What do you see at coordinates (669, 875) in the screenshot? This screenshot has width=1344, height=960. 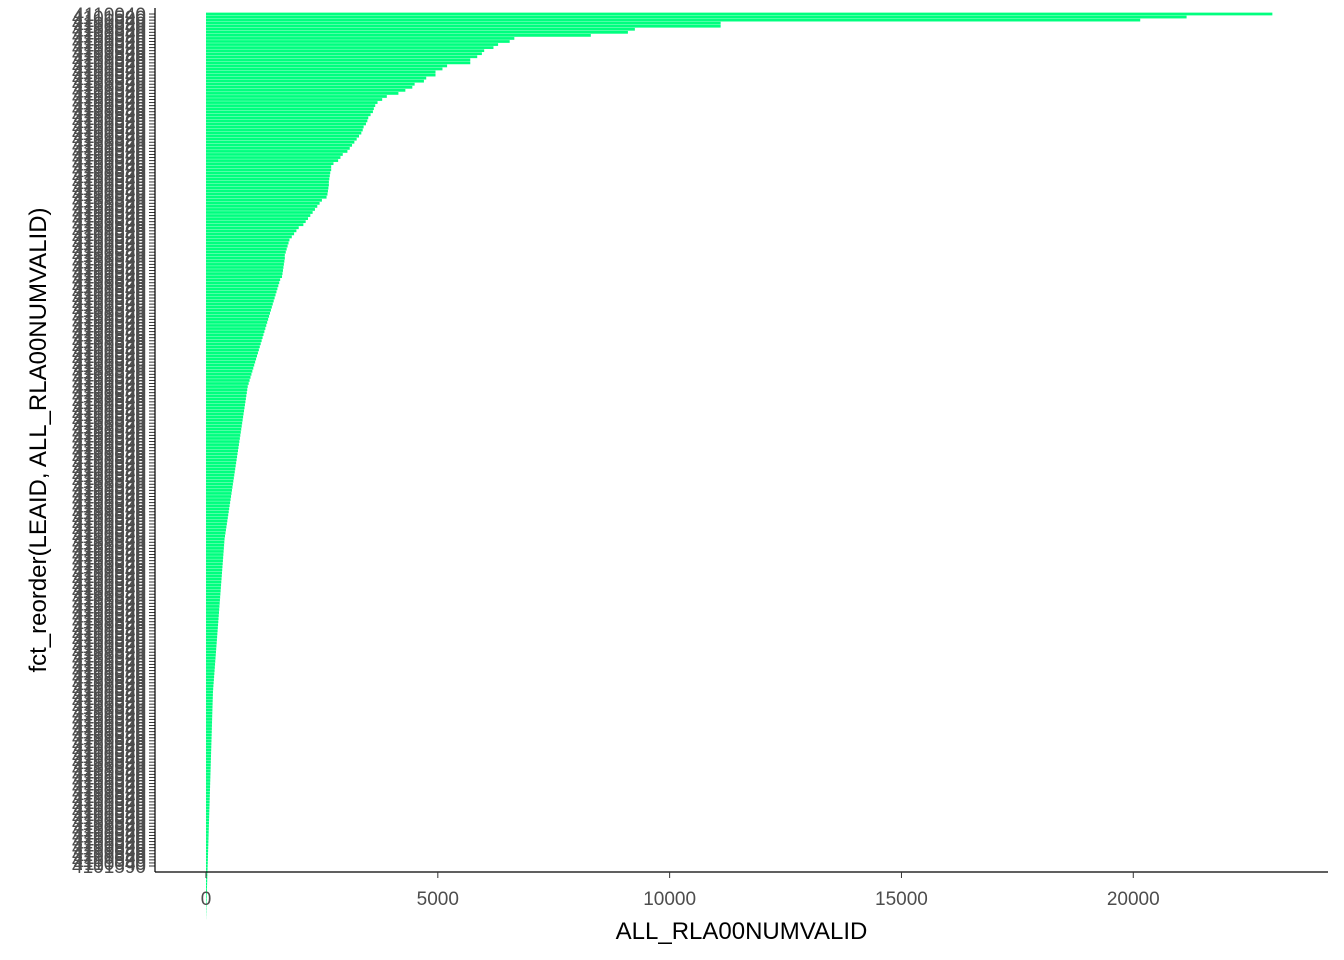 I see `x-axis-ticks` at bounding box center [669, 875].